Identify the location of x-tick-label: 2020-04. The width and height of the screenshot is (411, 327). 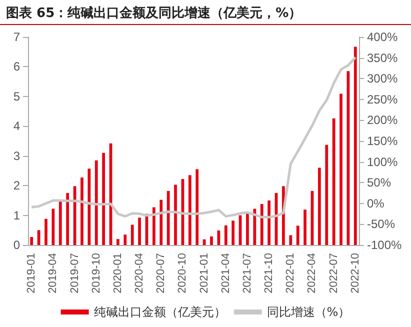
(140, 273).